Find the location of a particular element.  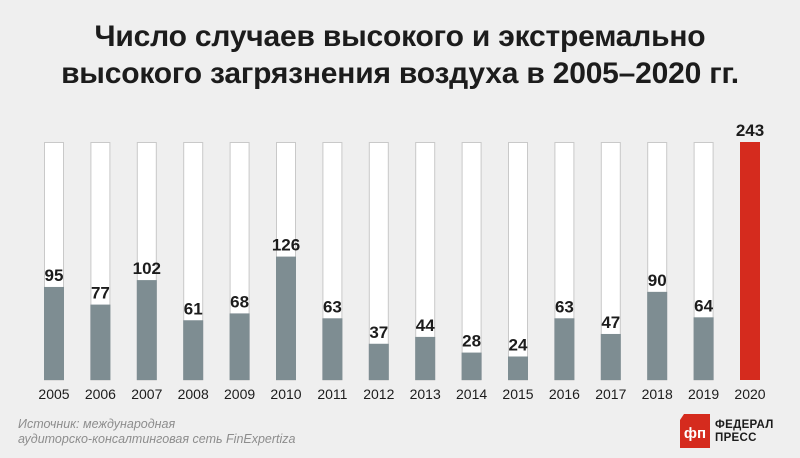

x-tick-label-2014: 2014 is located at coordinates (471, 394).